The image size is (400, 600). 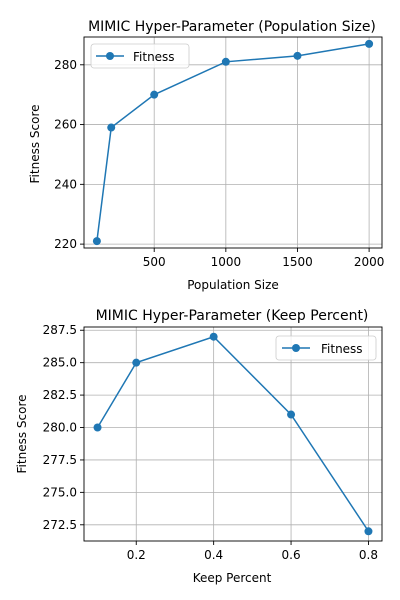 What do you see at coordinates (232, 578) in the screenshot?
I see `x-axis-label: Keep Percent` at bounding box center [232, 578].